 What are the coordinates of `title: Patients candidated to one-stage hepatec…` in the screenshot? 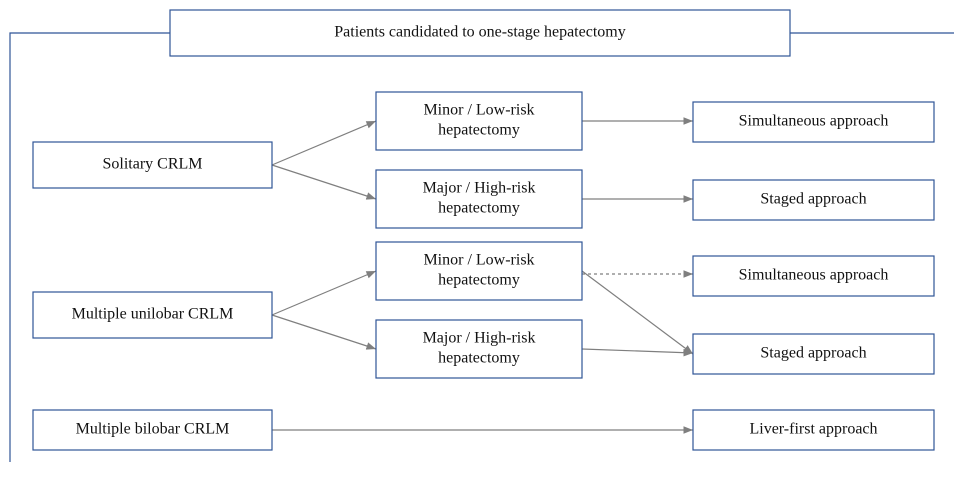 It's located at (479, 32).